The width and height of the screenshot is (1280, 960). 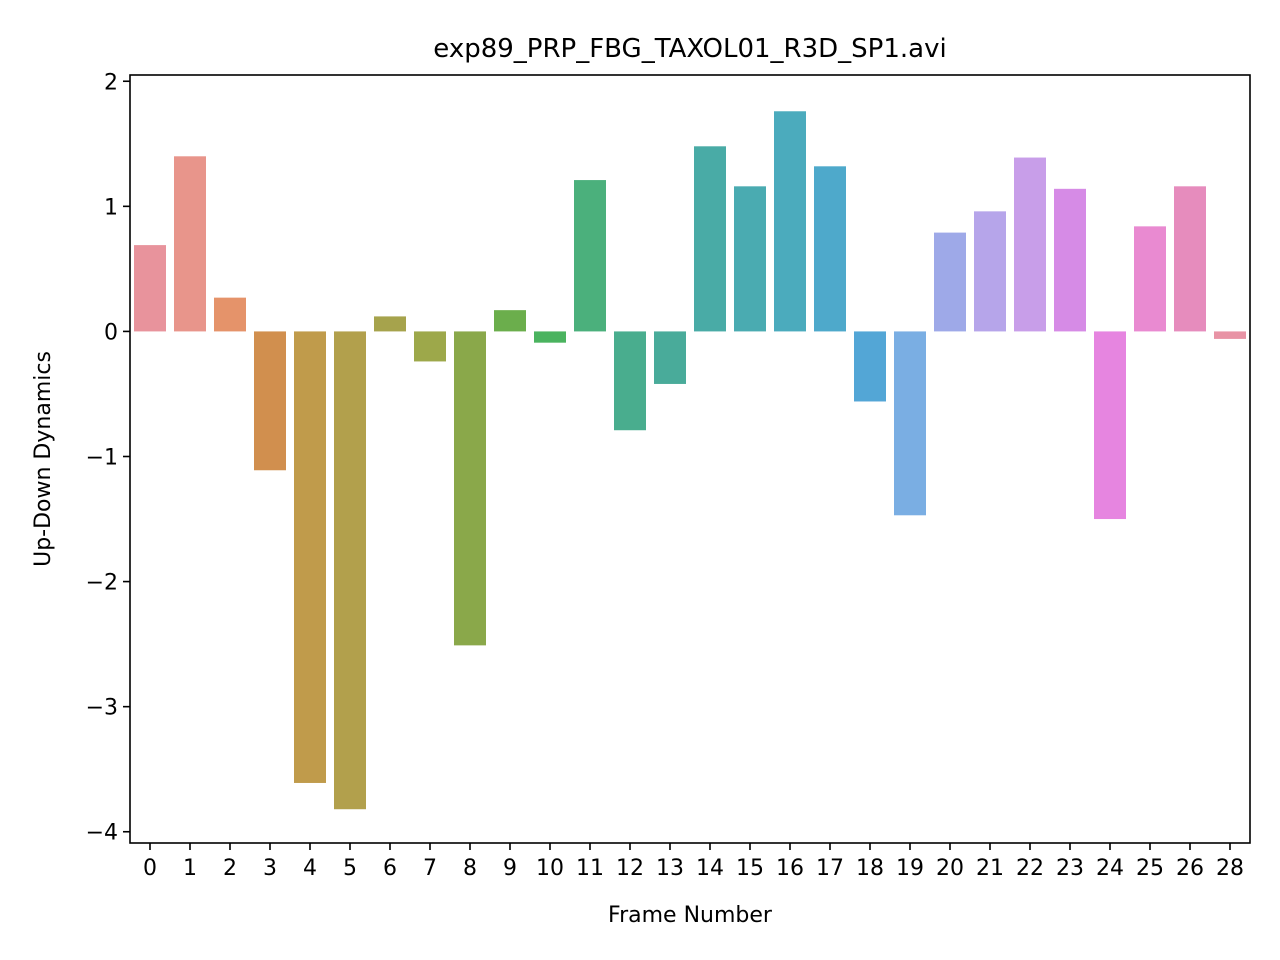 I want to click on x-tick-label: 17, so click(x=830, y=868).